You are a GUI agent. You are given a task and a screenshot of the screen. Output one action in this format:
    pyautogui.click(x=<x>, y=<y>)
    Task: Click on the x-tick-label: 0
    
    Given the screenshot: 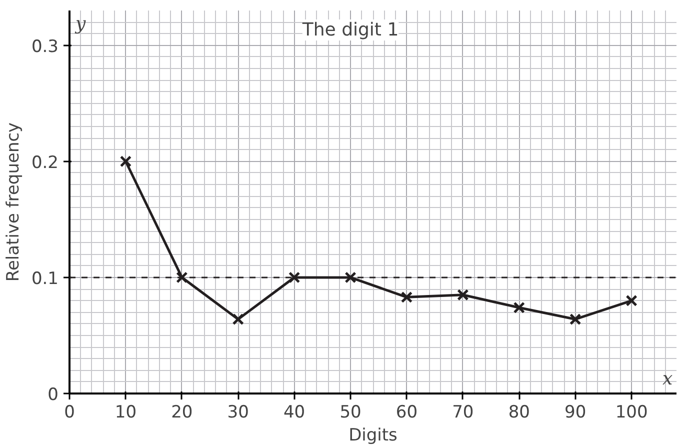 What is the action you would take?
    pyautogui.click(x=69, y=412)
    